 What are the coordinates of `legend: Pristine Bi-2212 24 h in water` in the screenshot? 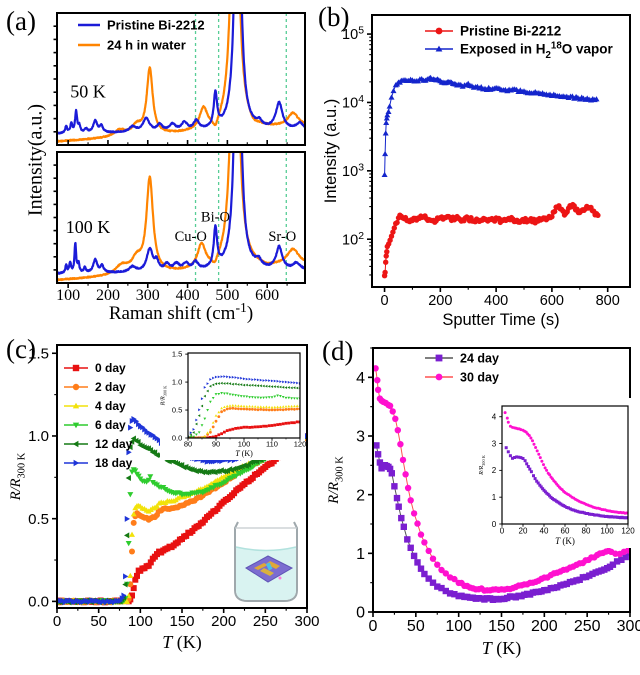 It's located at (141, 35).